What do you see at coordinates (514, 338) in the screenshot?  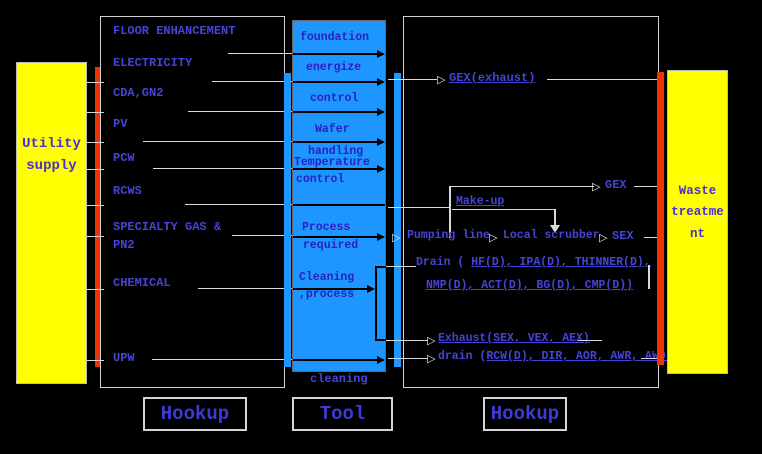 I see `exhaust-label: Exhaust(SEX, VEX, AEX)` at bounding box center [514, 338].